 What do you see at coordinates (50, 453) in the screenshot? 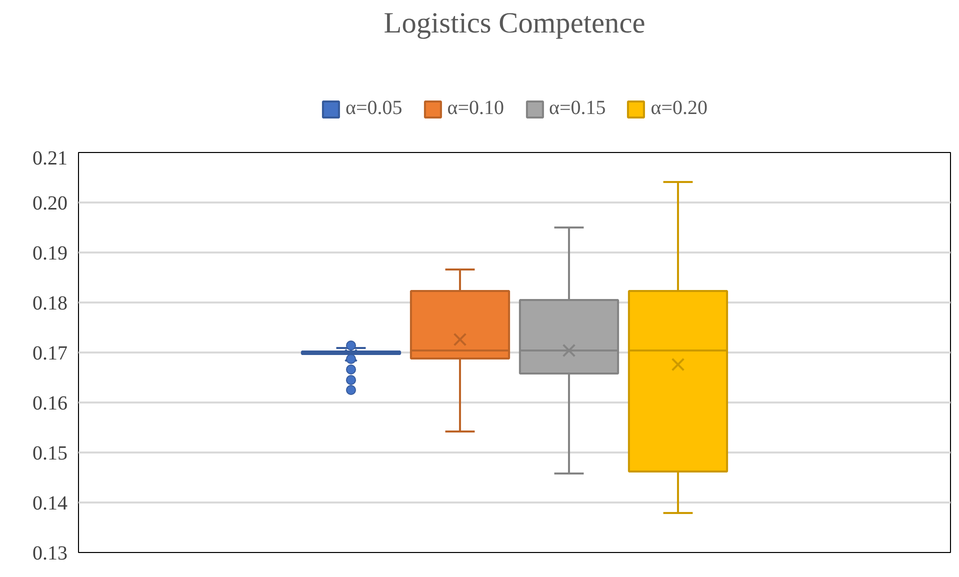
I see `y-tick-label: 0.15` at bounding box center [50, 453].